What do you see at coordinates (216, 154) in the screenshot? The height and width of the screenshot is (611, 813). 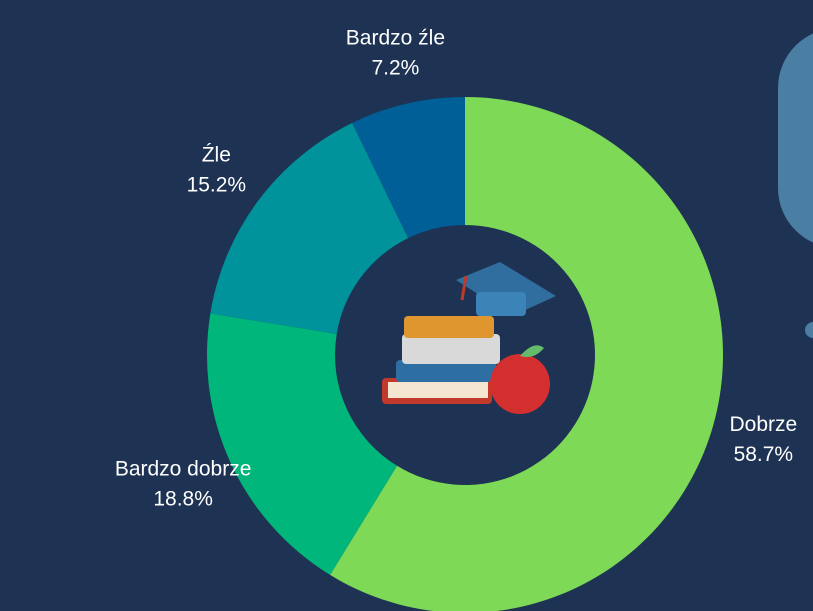 I see `segment-label: Źle` at bounding box center [216, 154].